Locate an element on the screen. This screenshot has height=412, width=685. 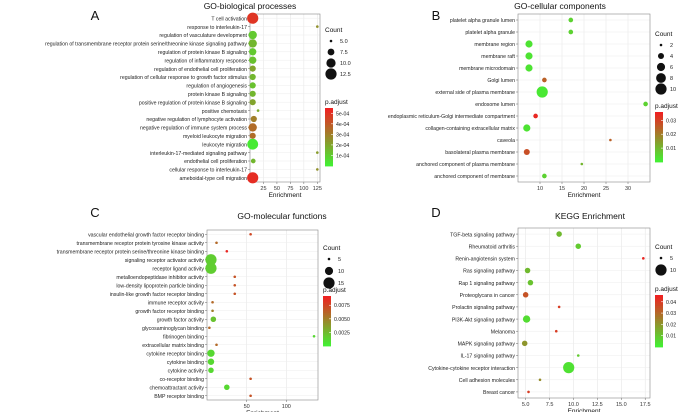
category-label: regulation of inflammatory response is located at coordinates (206, 61).